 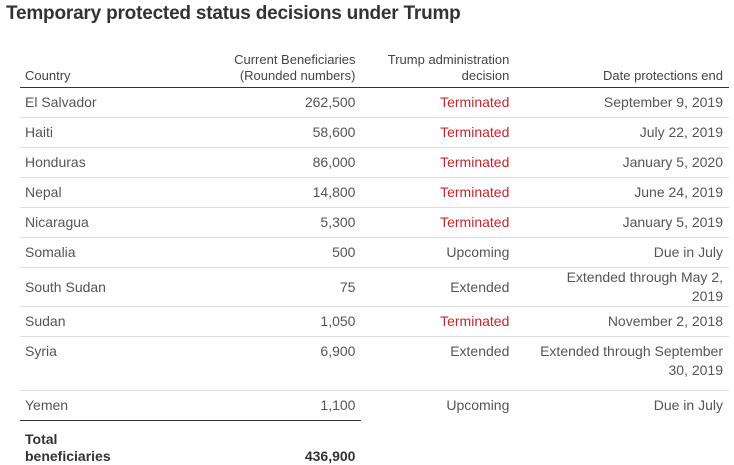 What do you see at coordinates (266, 193) in the screenshot?
I see `table-cell: 14,800` at bounding box center [266, 193].